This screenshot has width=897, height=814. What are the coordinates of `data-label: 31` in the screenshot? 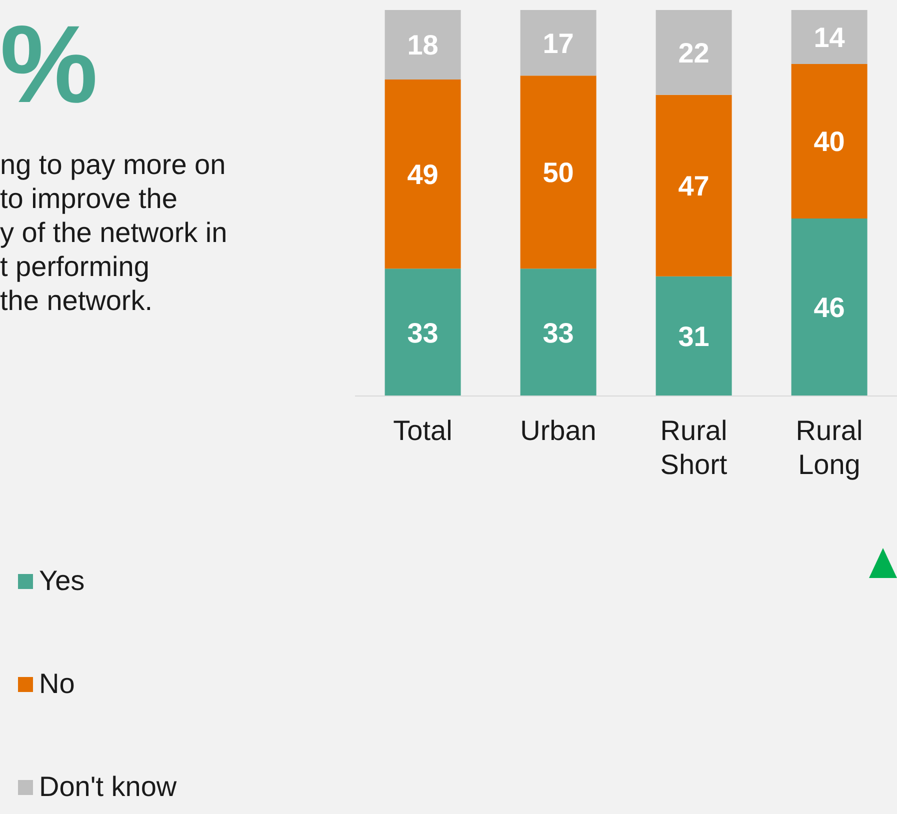 It's located at (694, 336).